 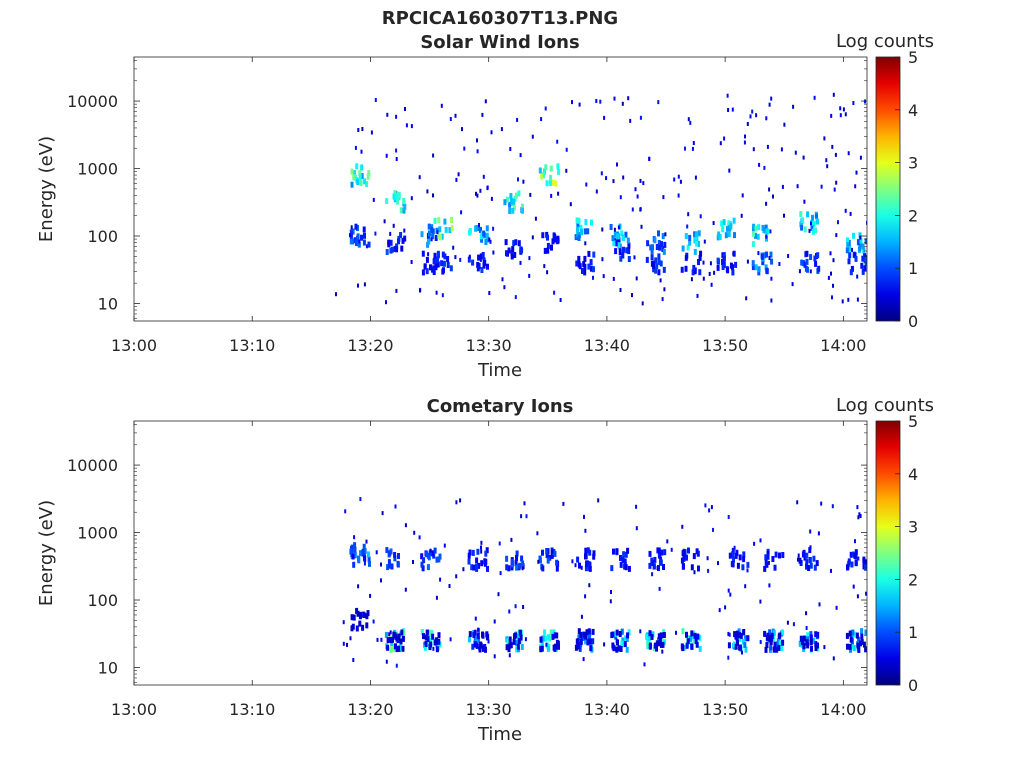 I want to click on y-tick-label: 1000, so click(x=97, y=533).